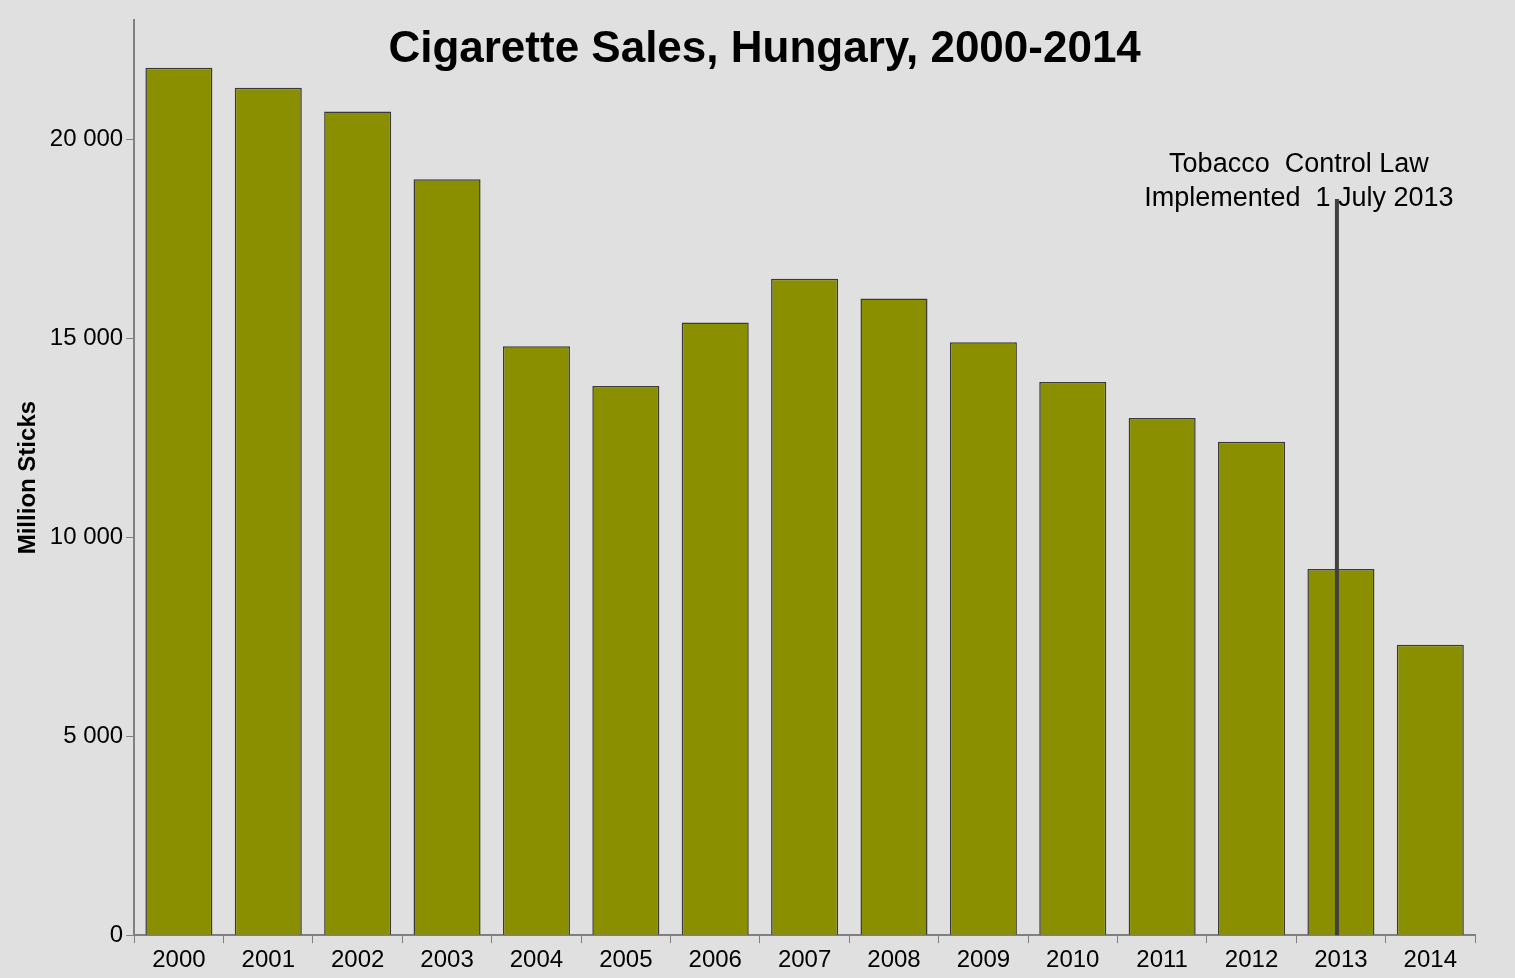  I want to click on ref-line-label: Tobacco Control Law Implemented 1 July 2013, so click(1299, 180).